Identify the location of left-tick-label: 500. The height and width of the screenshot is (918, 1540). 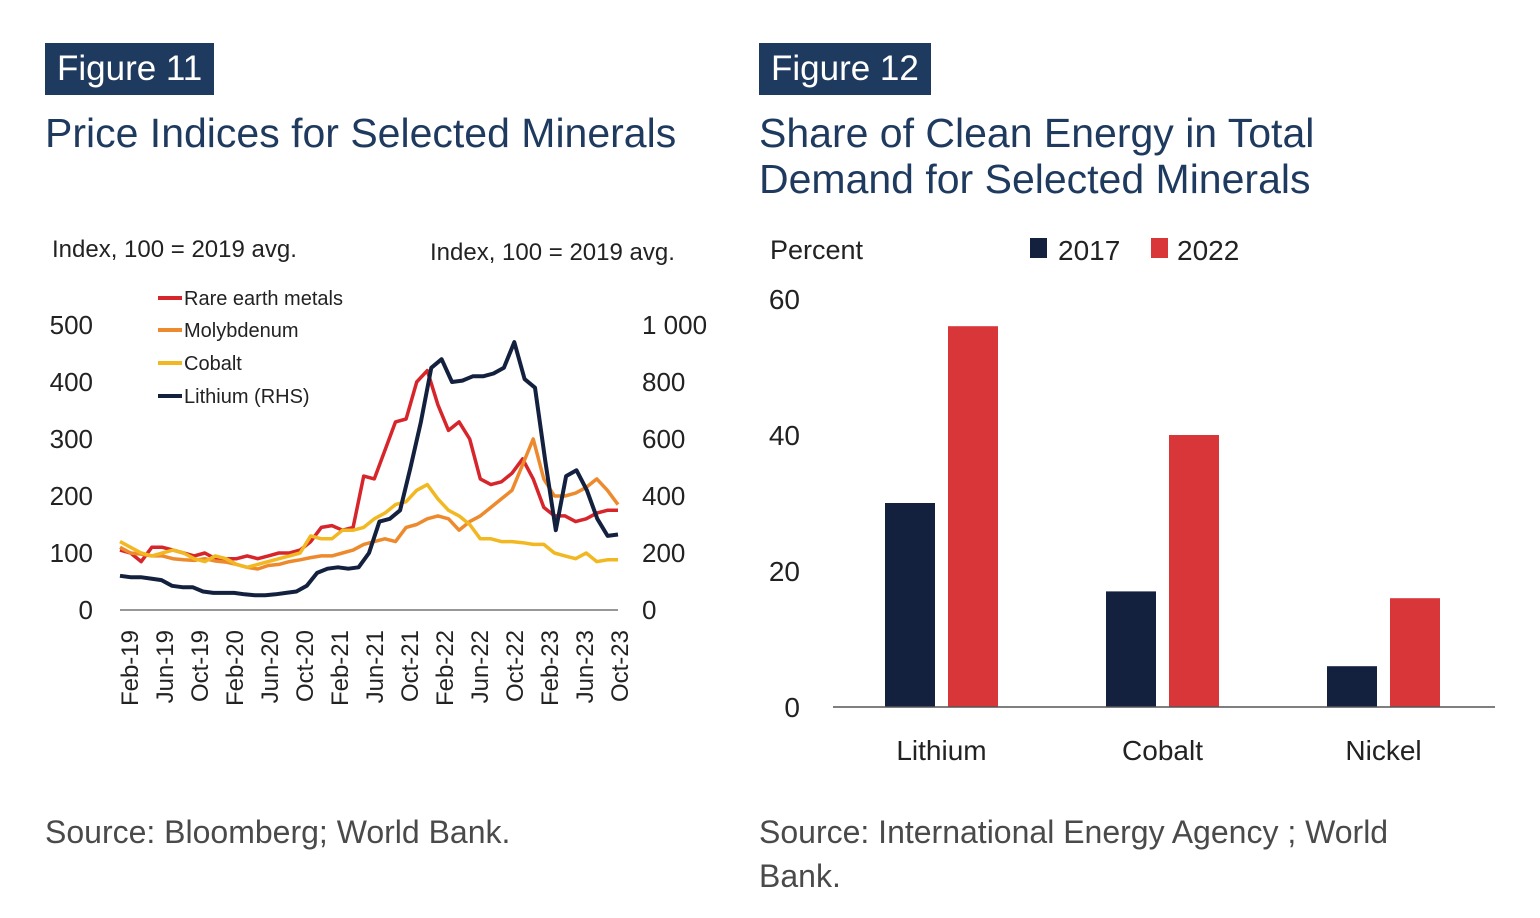
(71, 325).